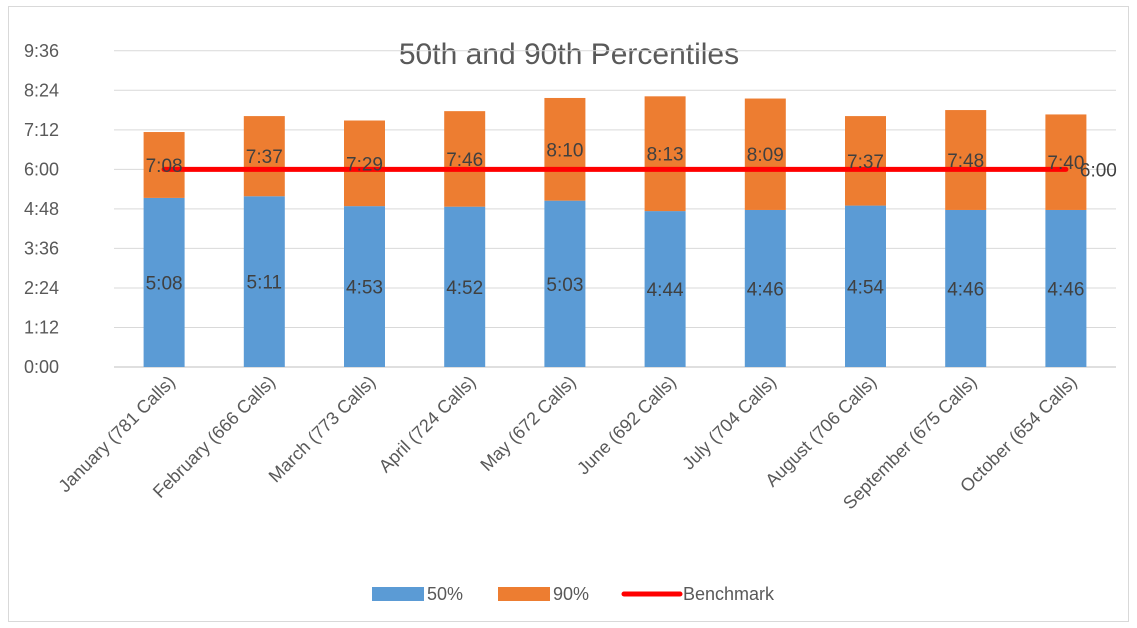 The width and height of the screenshot is (1137, 628). I want to click on data-label-50pct: 4:52, so click(464, 288).